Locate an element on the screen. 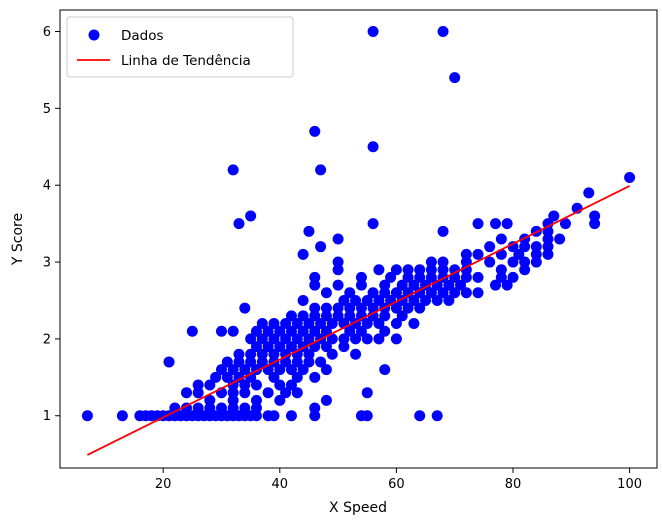 This screenshot has height=520, width=662. y-tick-label: 5 is located at coordinates (47, 109).